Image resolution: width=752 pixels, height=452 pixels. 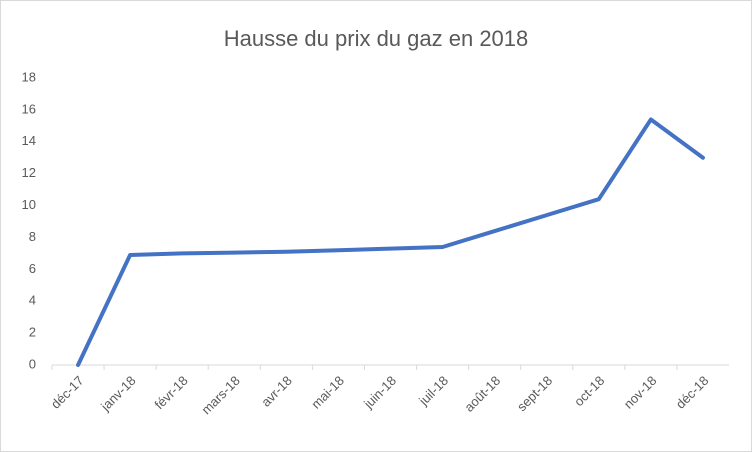 What do you see at coordinates (29, 76) in the screenshot?
I see `y-tick-label: 18` at bounding box center [29, 76].